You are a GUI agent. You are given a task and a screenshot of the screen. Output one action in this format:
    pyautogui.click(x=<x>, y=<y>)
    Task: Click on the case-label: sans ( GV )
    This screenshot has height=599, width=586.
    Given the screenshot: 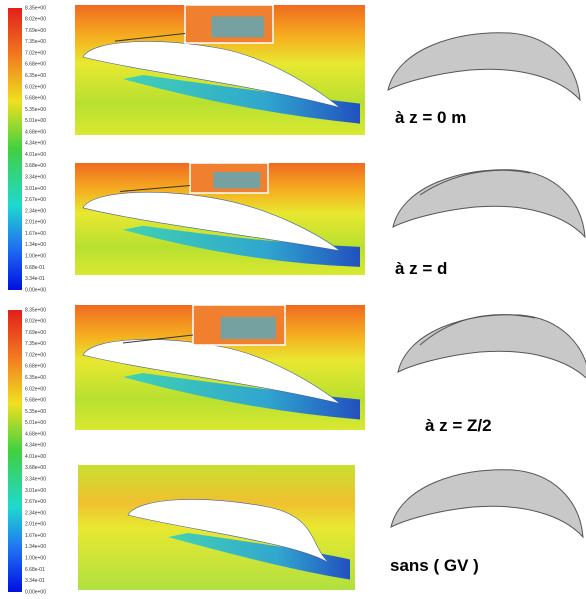 What is the action you would take?
    pyautogui.click(x=434, y=565)
    